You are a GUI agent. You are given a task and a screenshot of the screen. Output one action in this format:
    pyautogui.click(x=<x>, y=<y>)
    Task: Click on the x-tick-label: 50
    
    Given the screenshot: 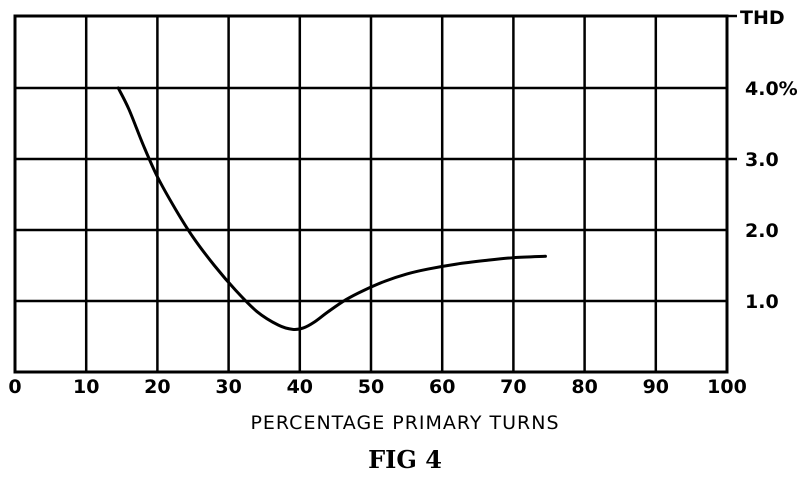 What is the action you would take?
    pyautogui.click(x=371, y=387)
    